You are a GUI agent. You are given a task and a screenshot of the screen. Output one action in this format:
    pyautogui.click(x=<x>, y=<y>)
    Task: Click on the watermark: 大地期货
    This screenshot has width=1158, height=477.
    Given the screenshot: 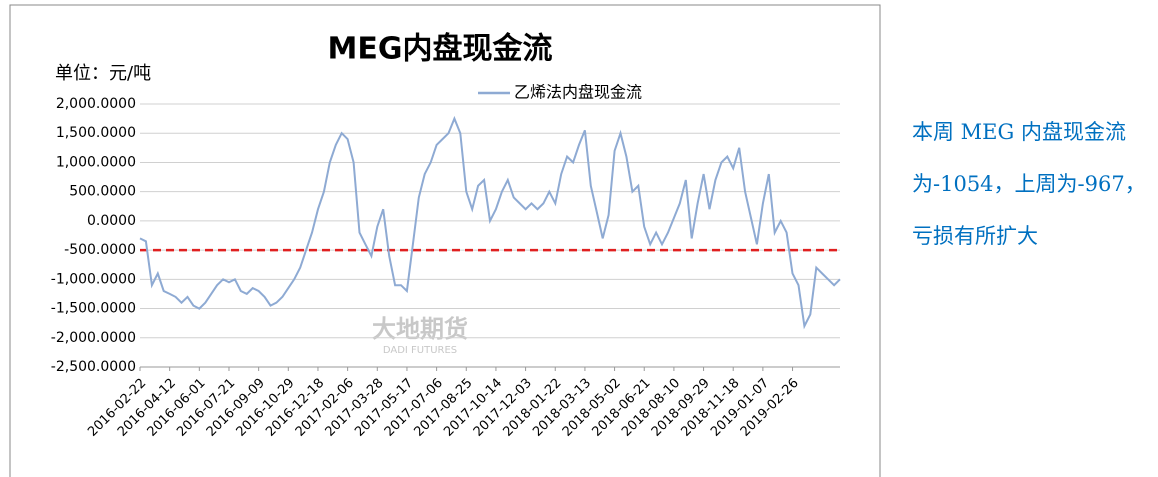 What is the action you would take?
    pyautogui.click(x=420, y=329)
    